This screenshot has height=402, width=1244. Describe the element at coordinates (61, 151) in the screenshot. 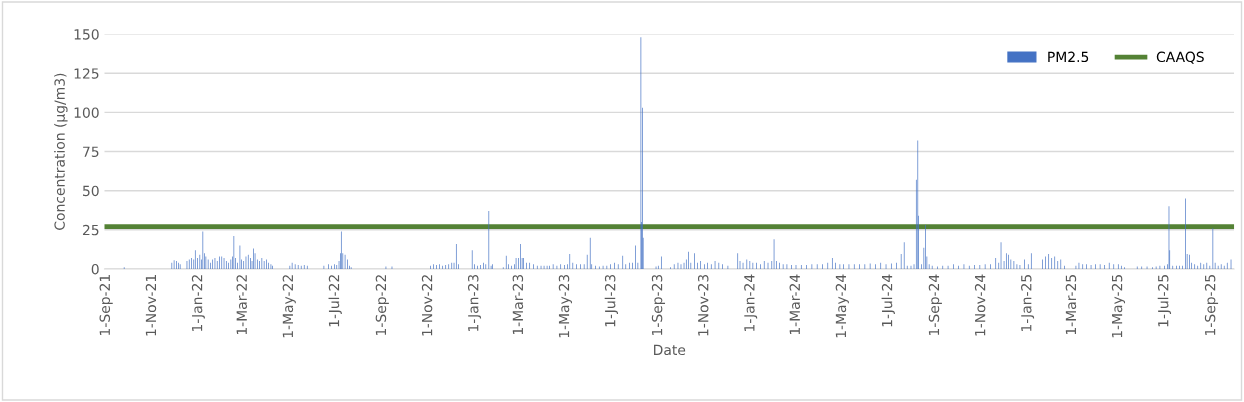

I see `y-axis-title: Concentration (µg/m3)` at that location.